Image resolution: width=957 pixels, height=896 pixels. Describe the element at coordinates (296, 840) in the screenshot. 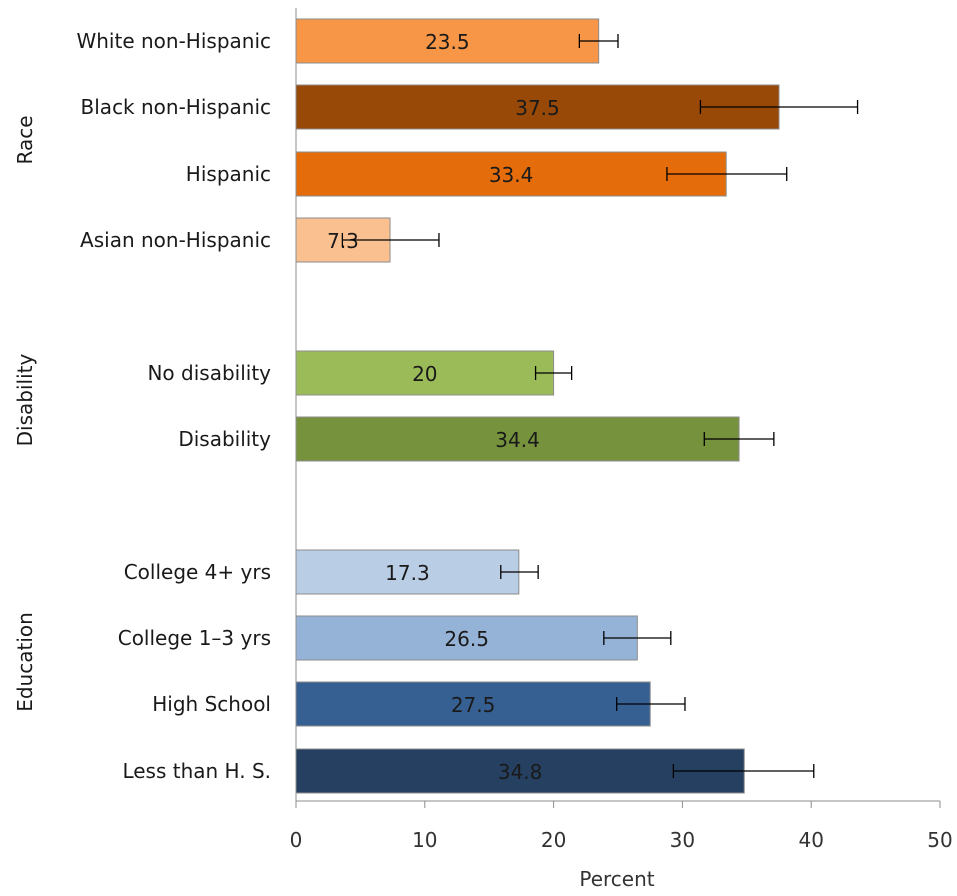

I see `x-tick-label: 0` at that location.